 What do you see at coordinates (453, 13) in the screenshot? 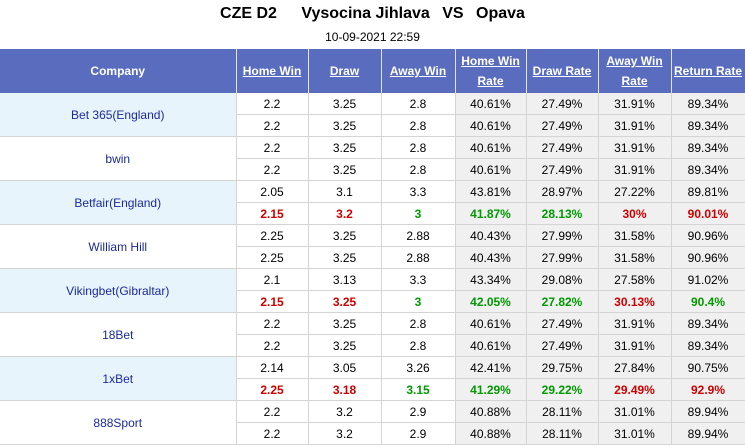
I see `versus-label: VS` at bounding box center [453, 13].